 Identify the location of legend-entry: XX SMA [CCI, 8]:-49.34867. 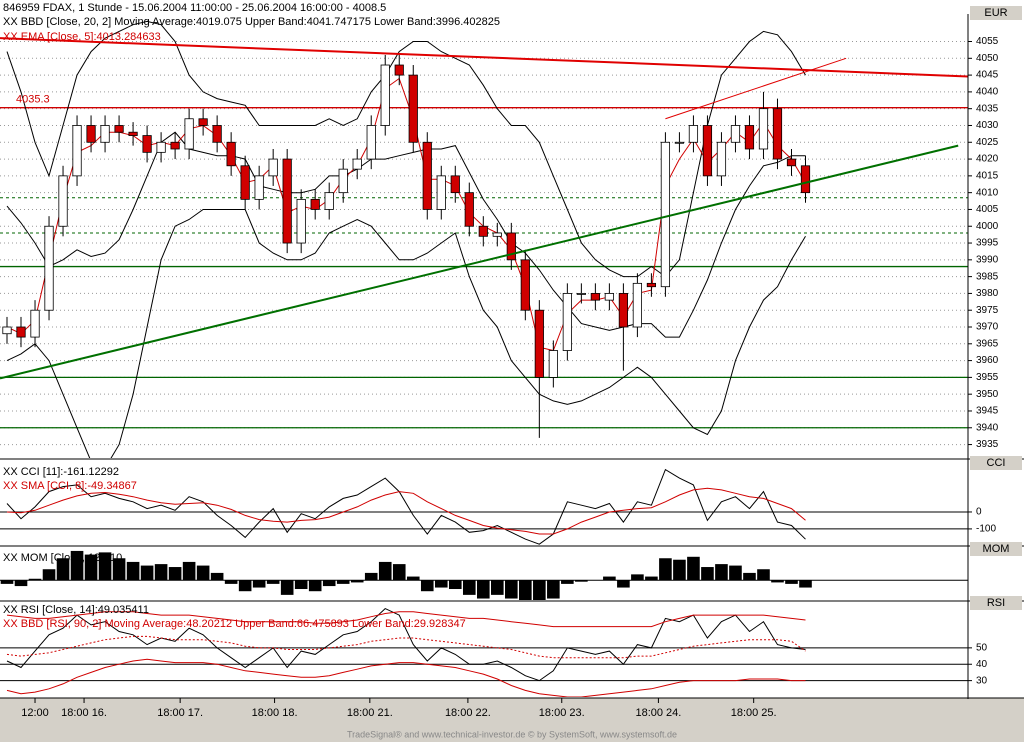
(70, 486).